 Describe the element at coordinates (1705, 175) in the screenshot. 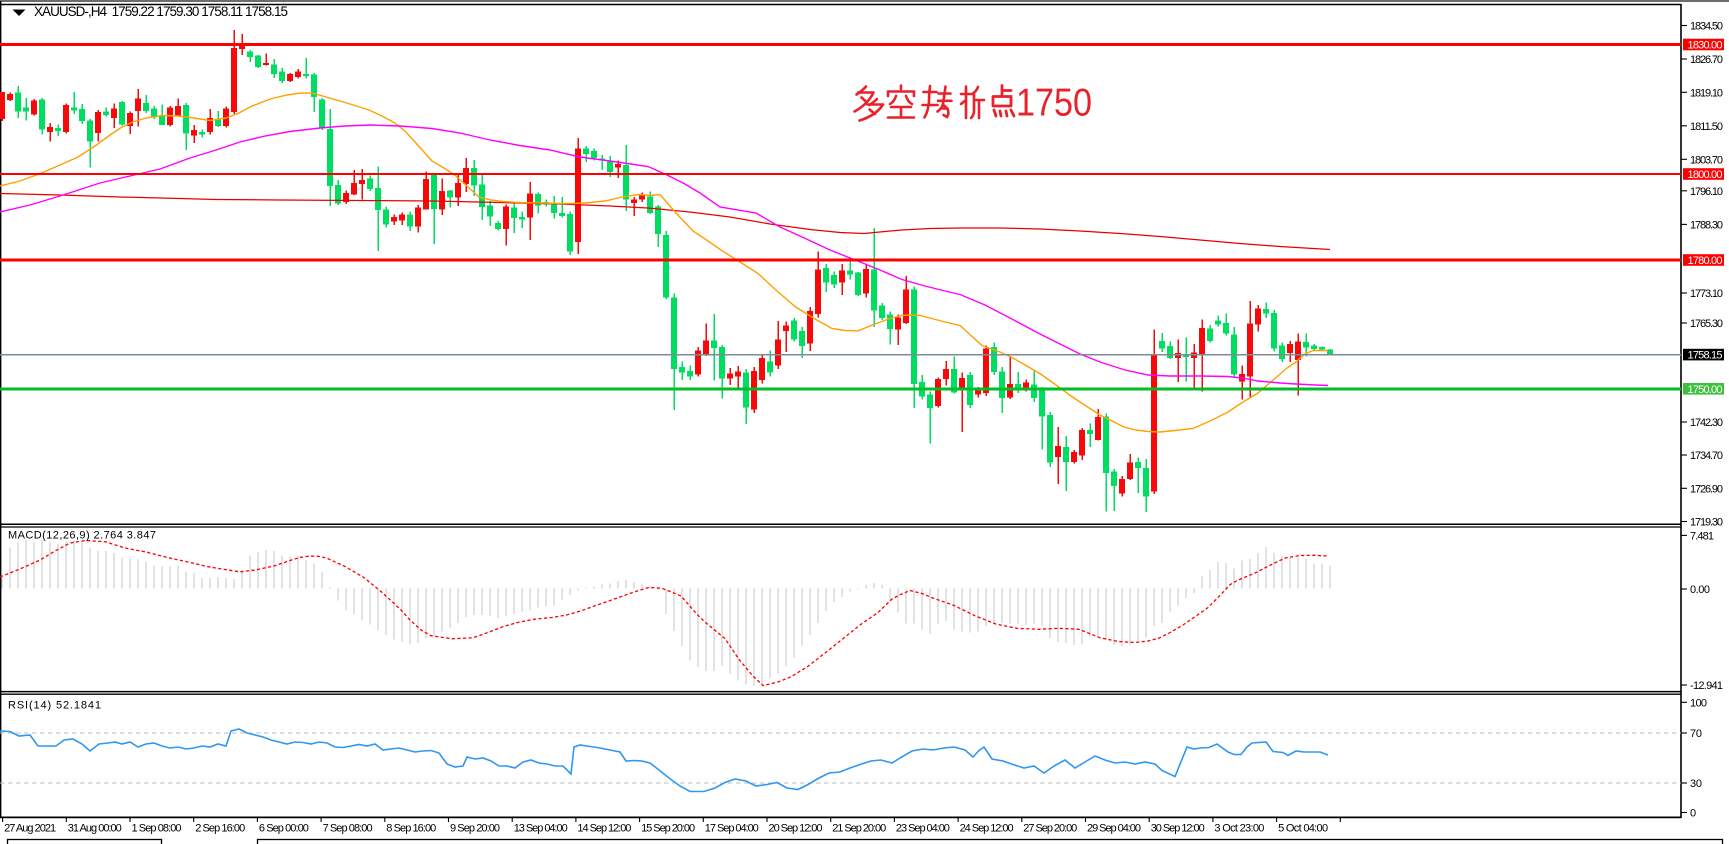

I see `svg-text: 1800.00` at that location.